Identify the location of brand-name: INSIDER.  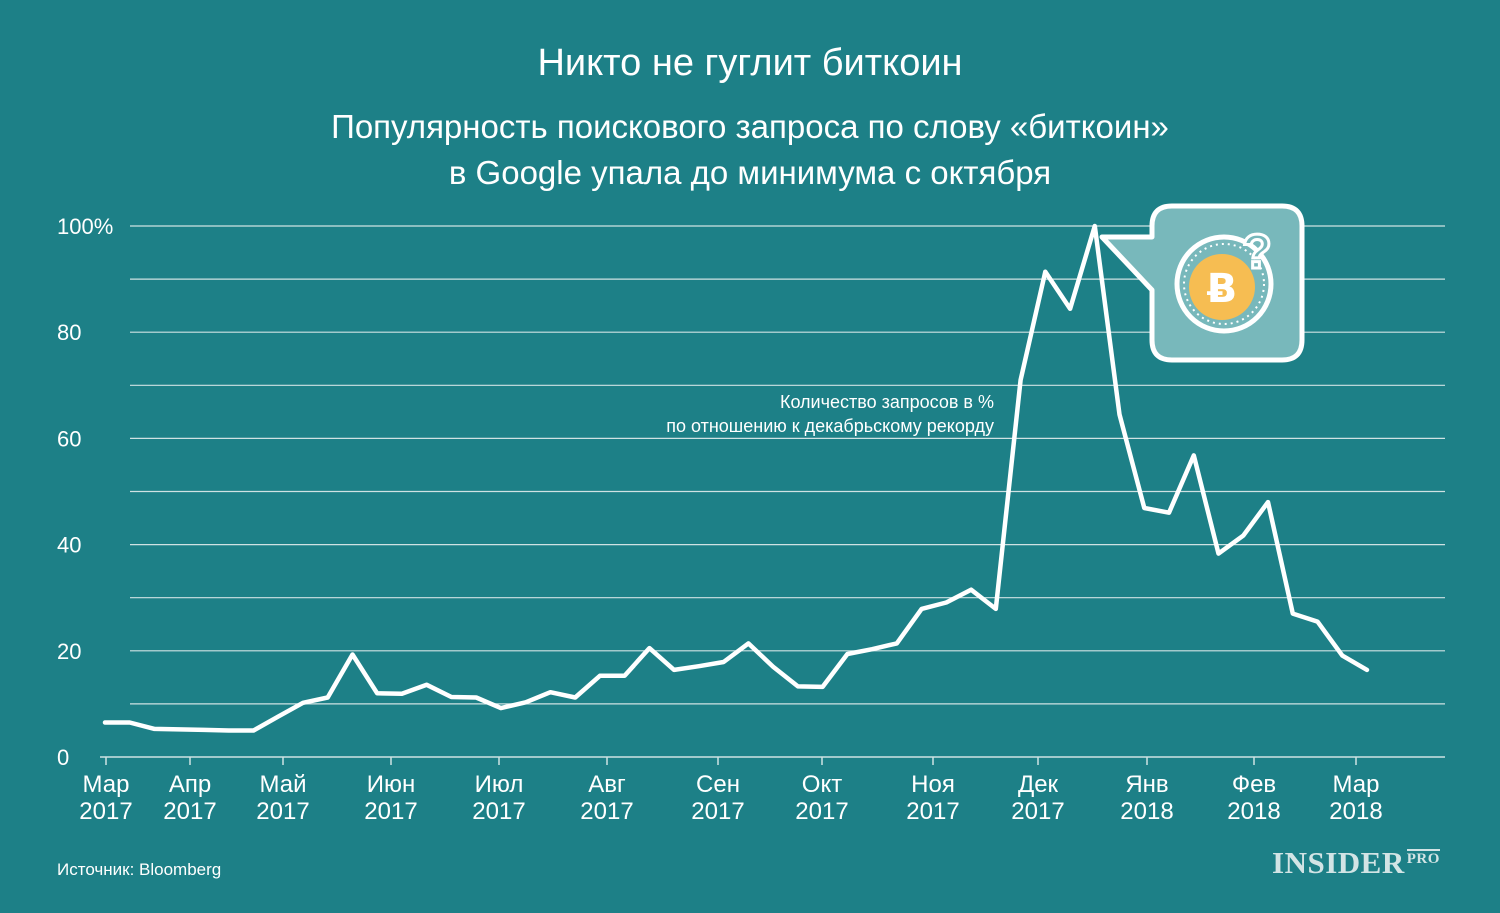
(1338, 862).